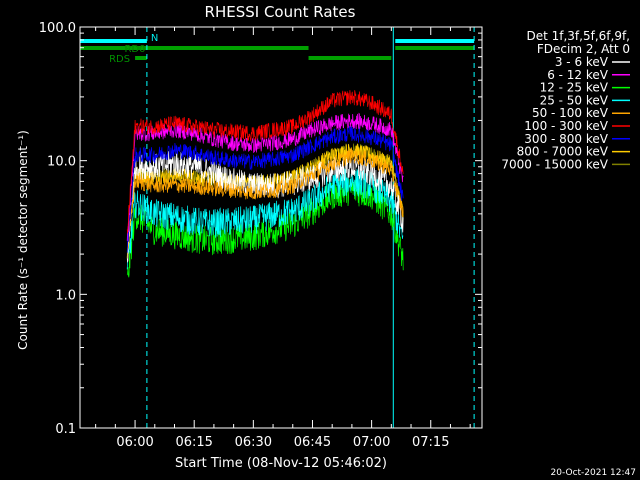 This screenshot has width=640, height=480. Describe the element at coordinates (61, 162) in the screenshot. I see `y-tick-label: 10.0` at that location.